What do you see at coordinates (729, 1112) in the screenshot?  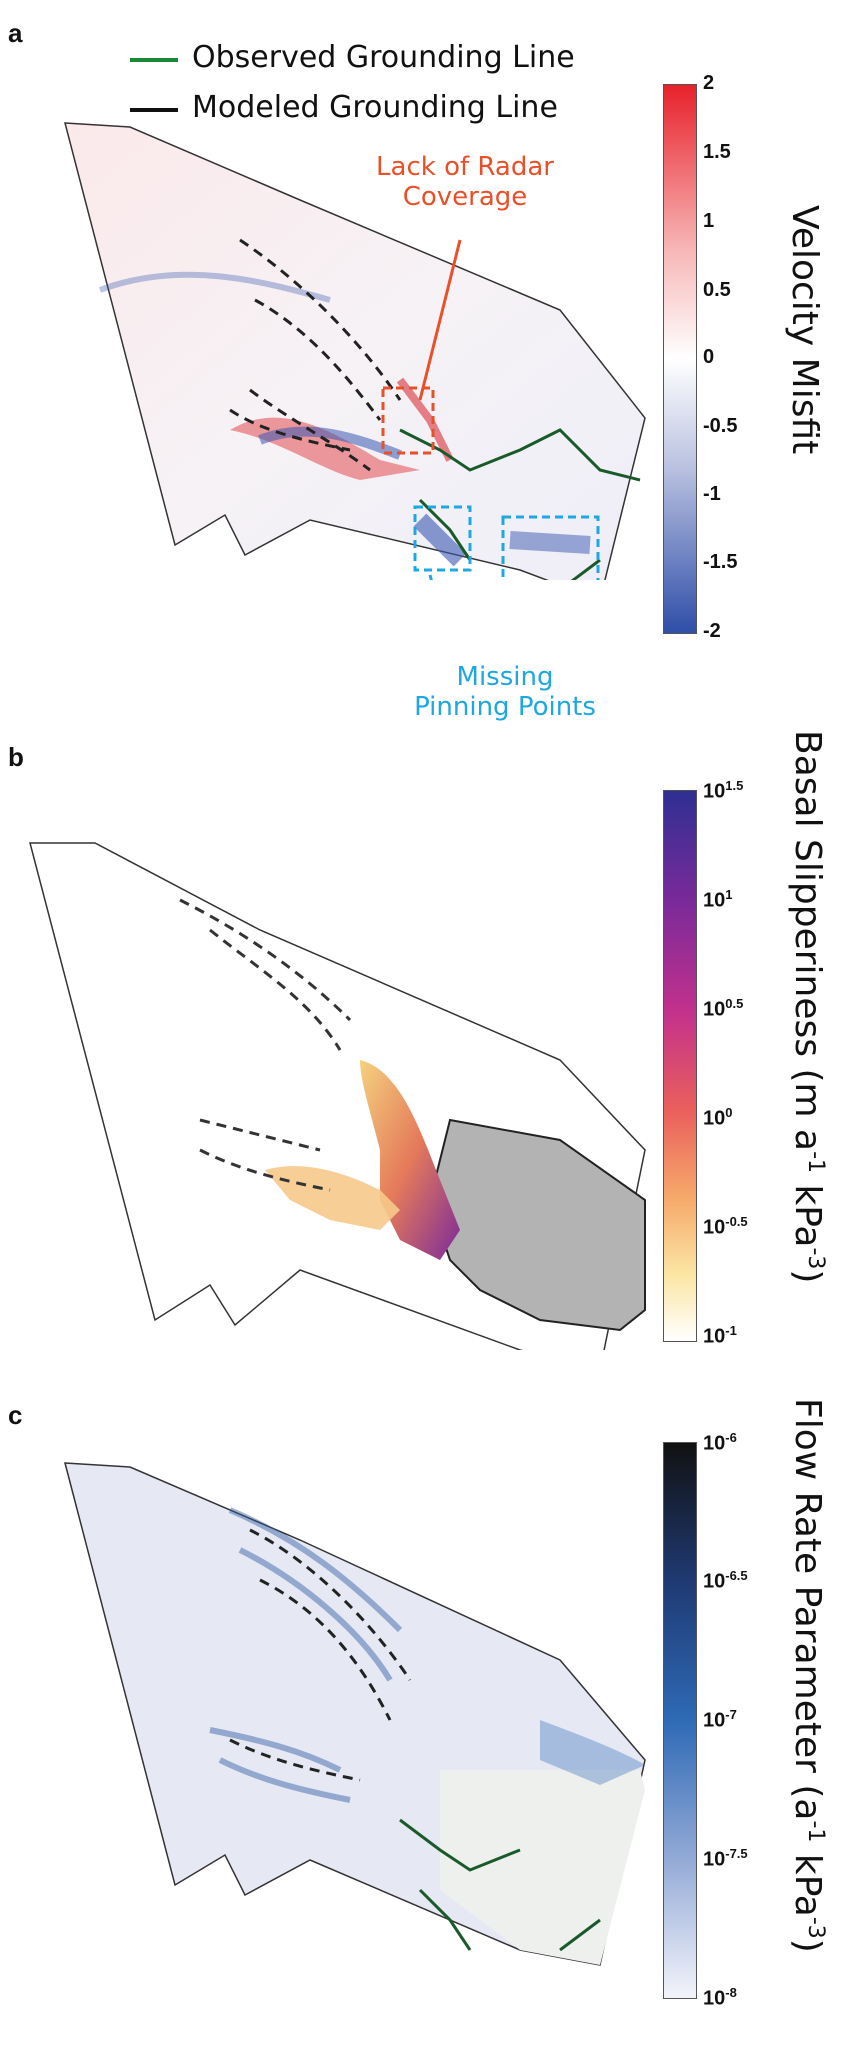 I see `tick-exp: 0` at bounding box center [729, 1112].